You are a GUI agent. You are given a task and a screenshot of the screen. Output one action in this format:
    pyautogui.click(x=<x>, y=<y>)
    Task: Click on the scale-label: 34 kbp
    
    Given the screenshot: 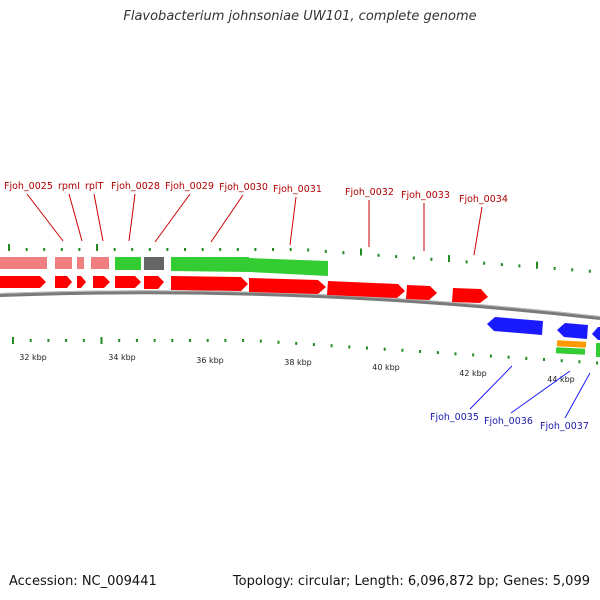 What is the action you would take?
    pyautogui.click(x=122, y=357)
    